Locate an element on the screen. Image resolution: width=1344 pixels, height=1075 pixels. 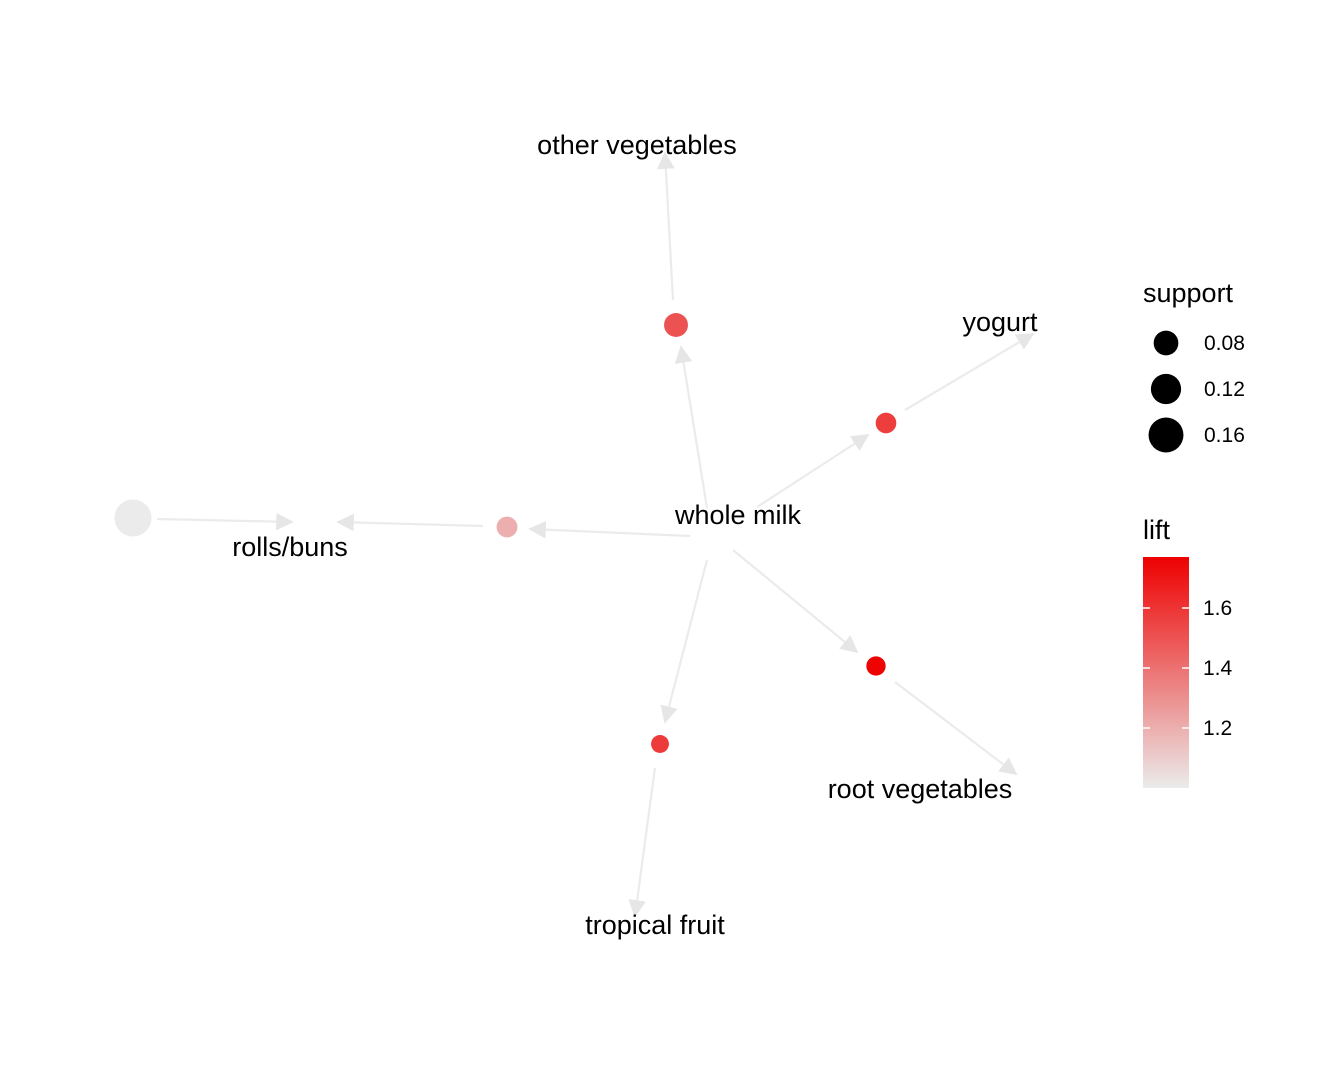
rule-node-rule-other-vegetables is located at coordinates (676, 325).